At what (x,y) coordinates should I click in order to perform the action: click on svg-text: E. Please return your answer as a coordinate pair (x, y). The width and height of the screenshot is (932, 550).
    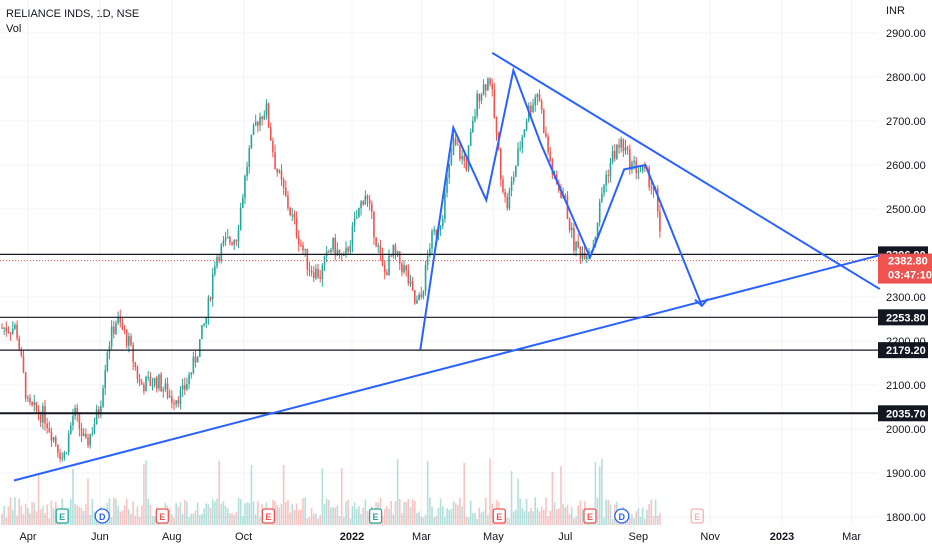
    Looking at the image, I should click on (697, 517).